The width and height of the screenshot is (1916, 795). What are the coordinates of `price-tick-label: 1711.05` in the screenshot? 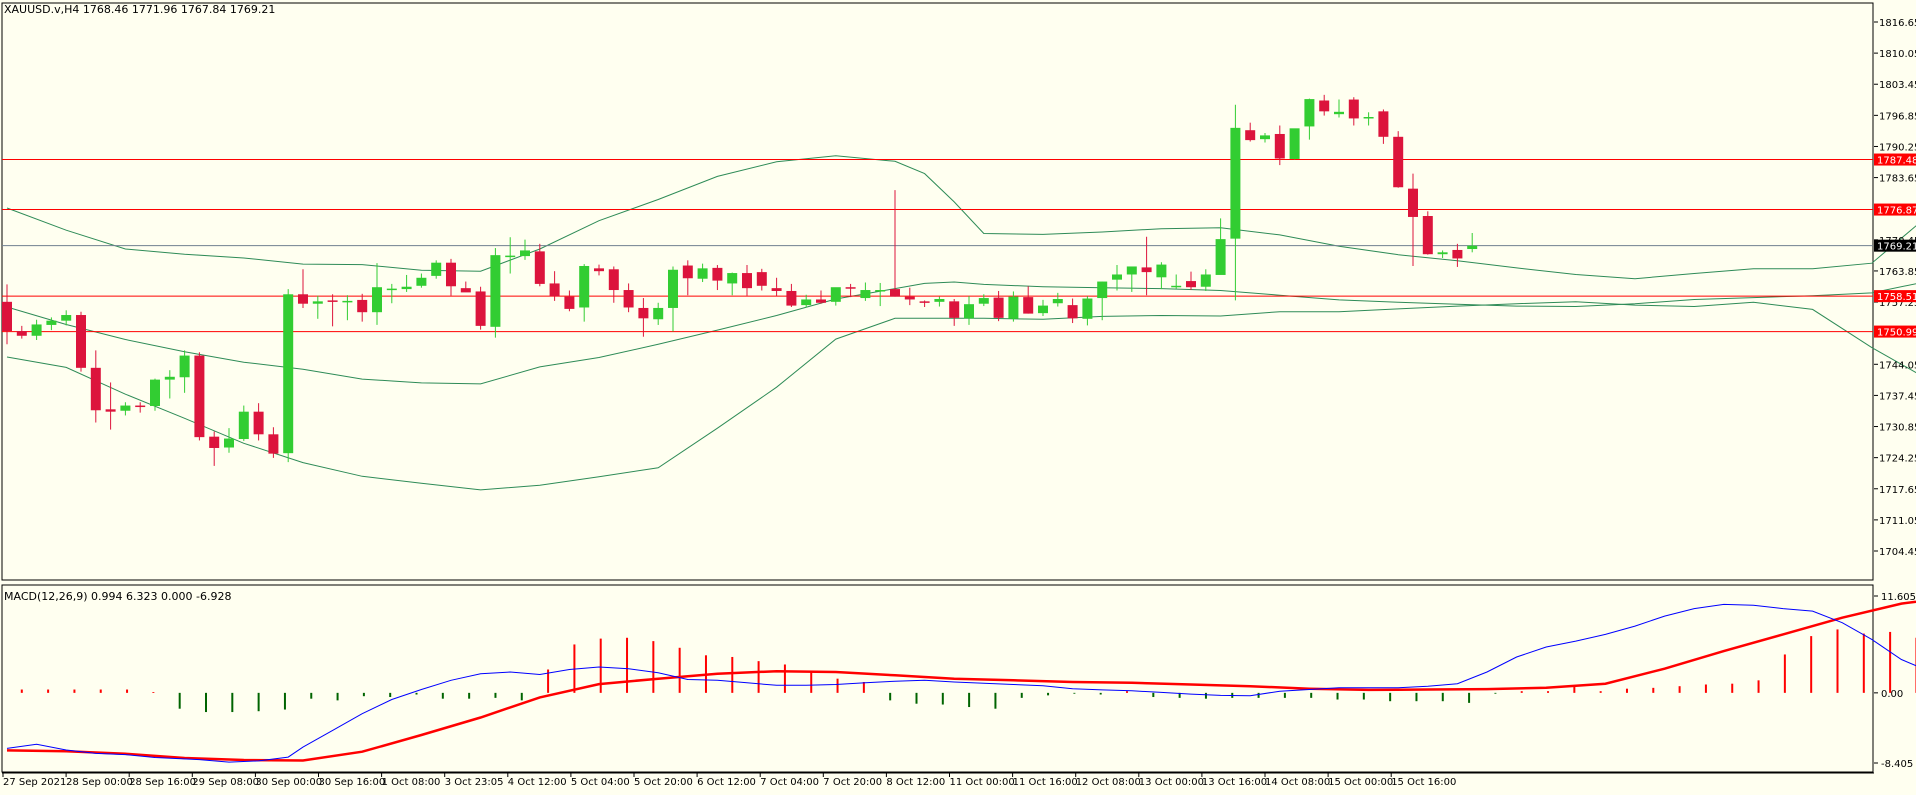 It's located at (1897, 521).